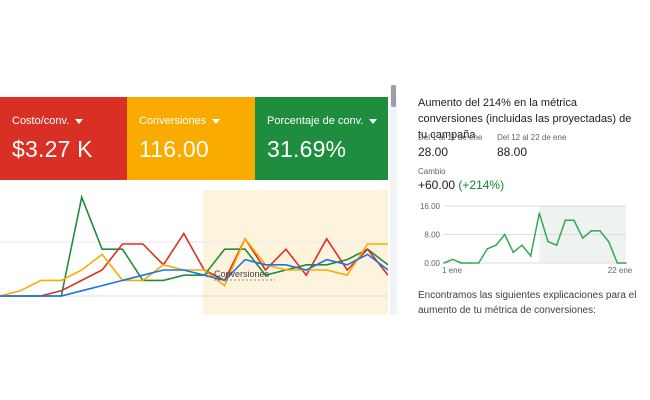 The image size is (650, 400). What do you see at coordinates (52, 149) in the screenshot?
I see `cost-per-conversion-value: $3.27 K` at bounding box center [52, 149].